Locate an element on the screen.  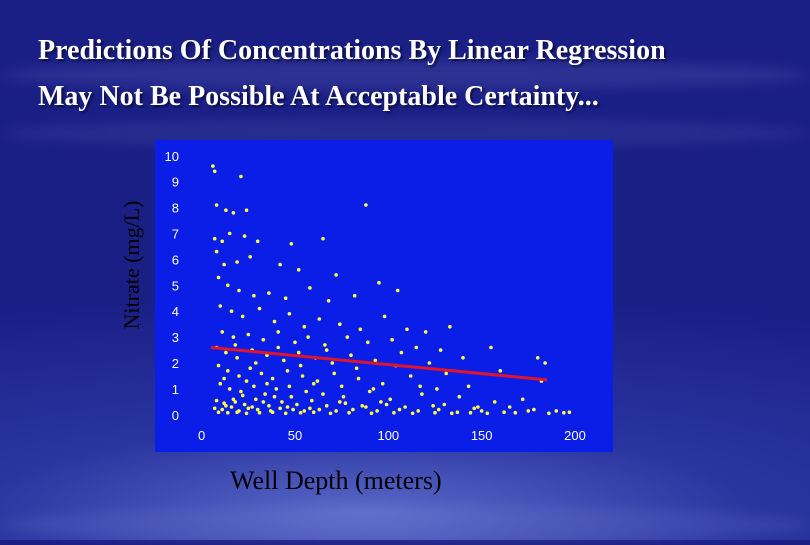
y-tick-label: 8 is located at coordinates (175, 208).